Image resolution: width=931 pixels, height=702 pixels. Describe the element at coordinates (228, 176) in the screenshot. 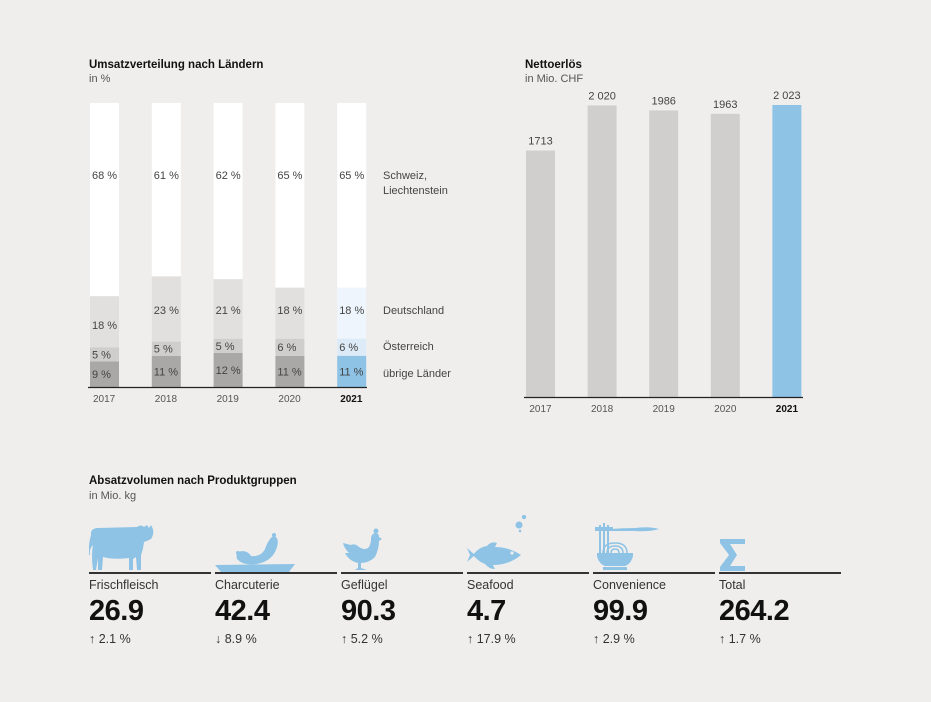

I see `value-label: 62 %` at that location.